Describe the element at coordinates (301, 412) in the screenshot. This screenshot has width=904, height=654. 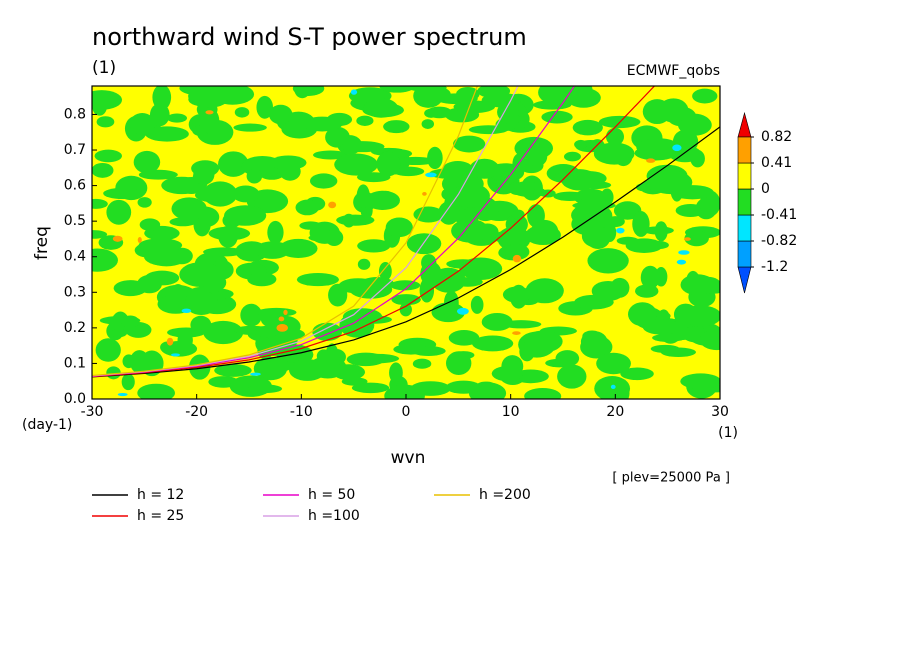
I see `x-tick-label: -10` at that location.